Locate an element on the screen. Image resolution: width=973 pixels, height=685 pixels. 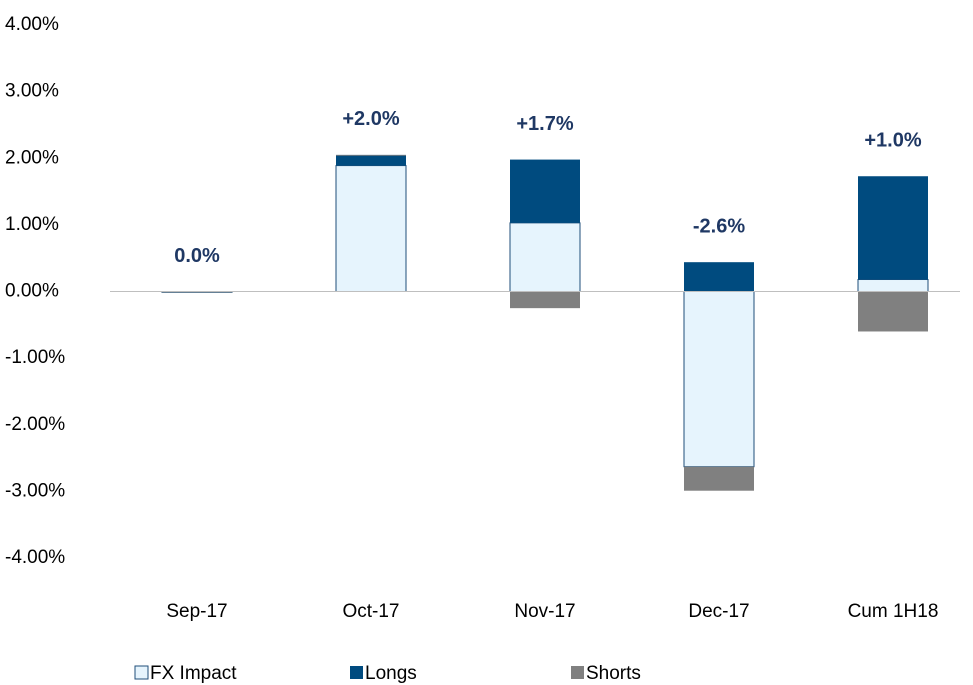
x-tick-label: Nov-17 is located at coordinates (544, 611).